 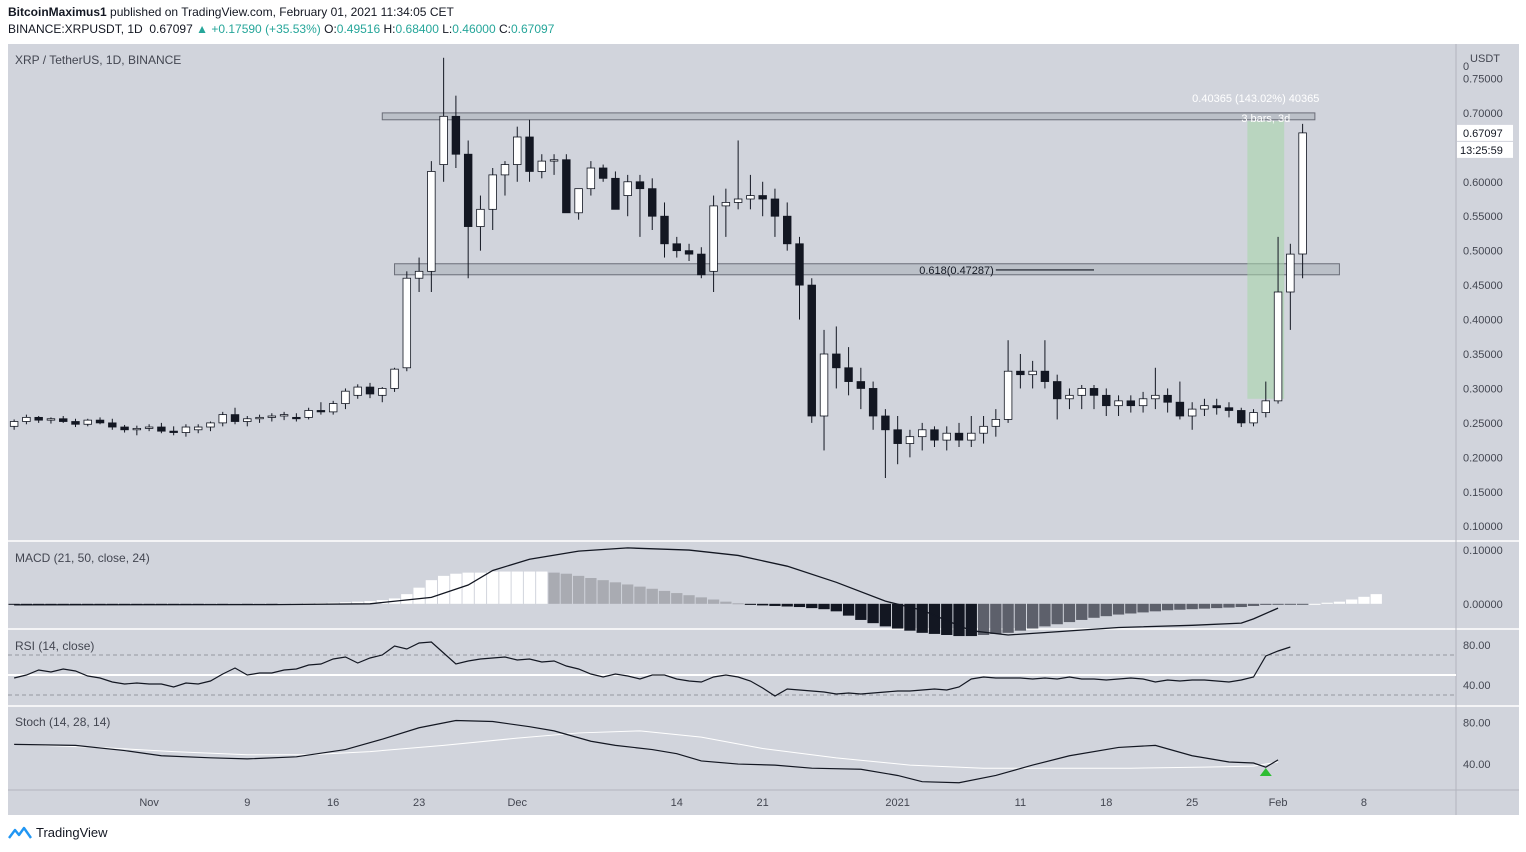 I want to click on price-tick-label: 0.40000, so click(x=1483, y=321).